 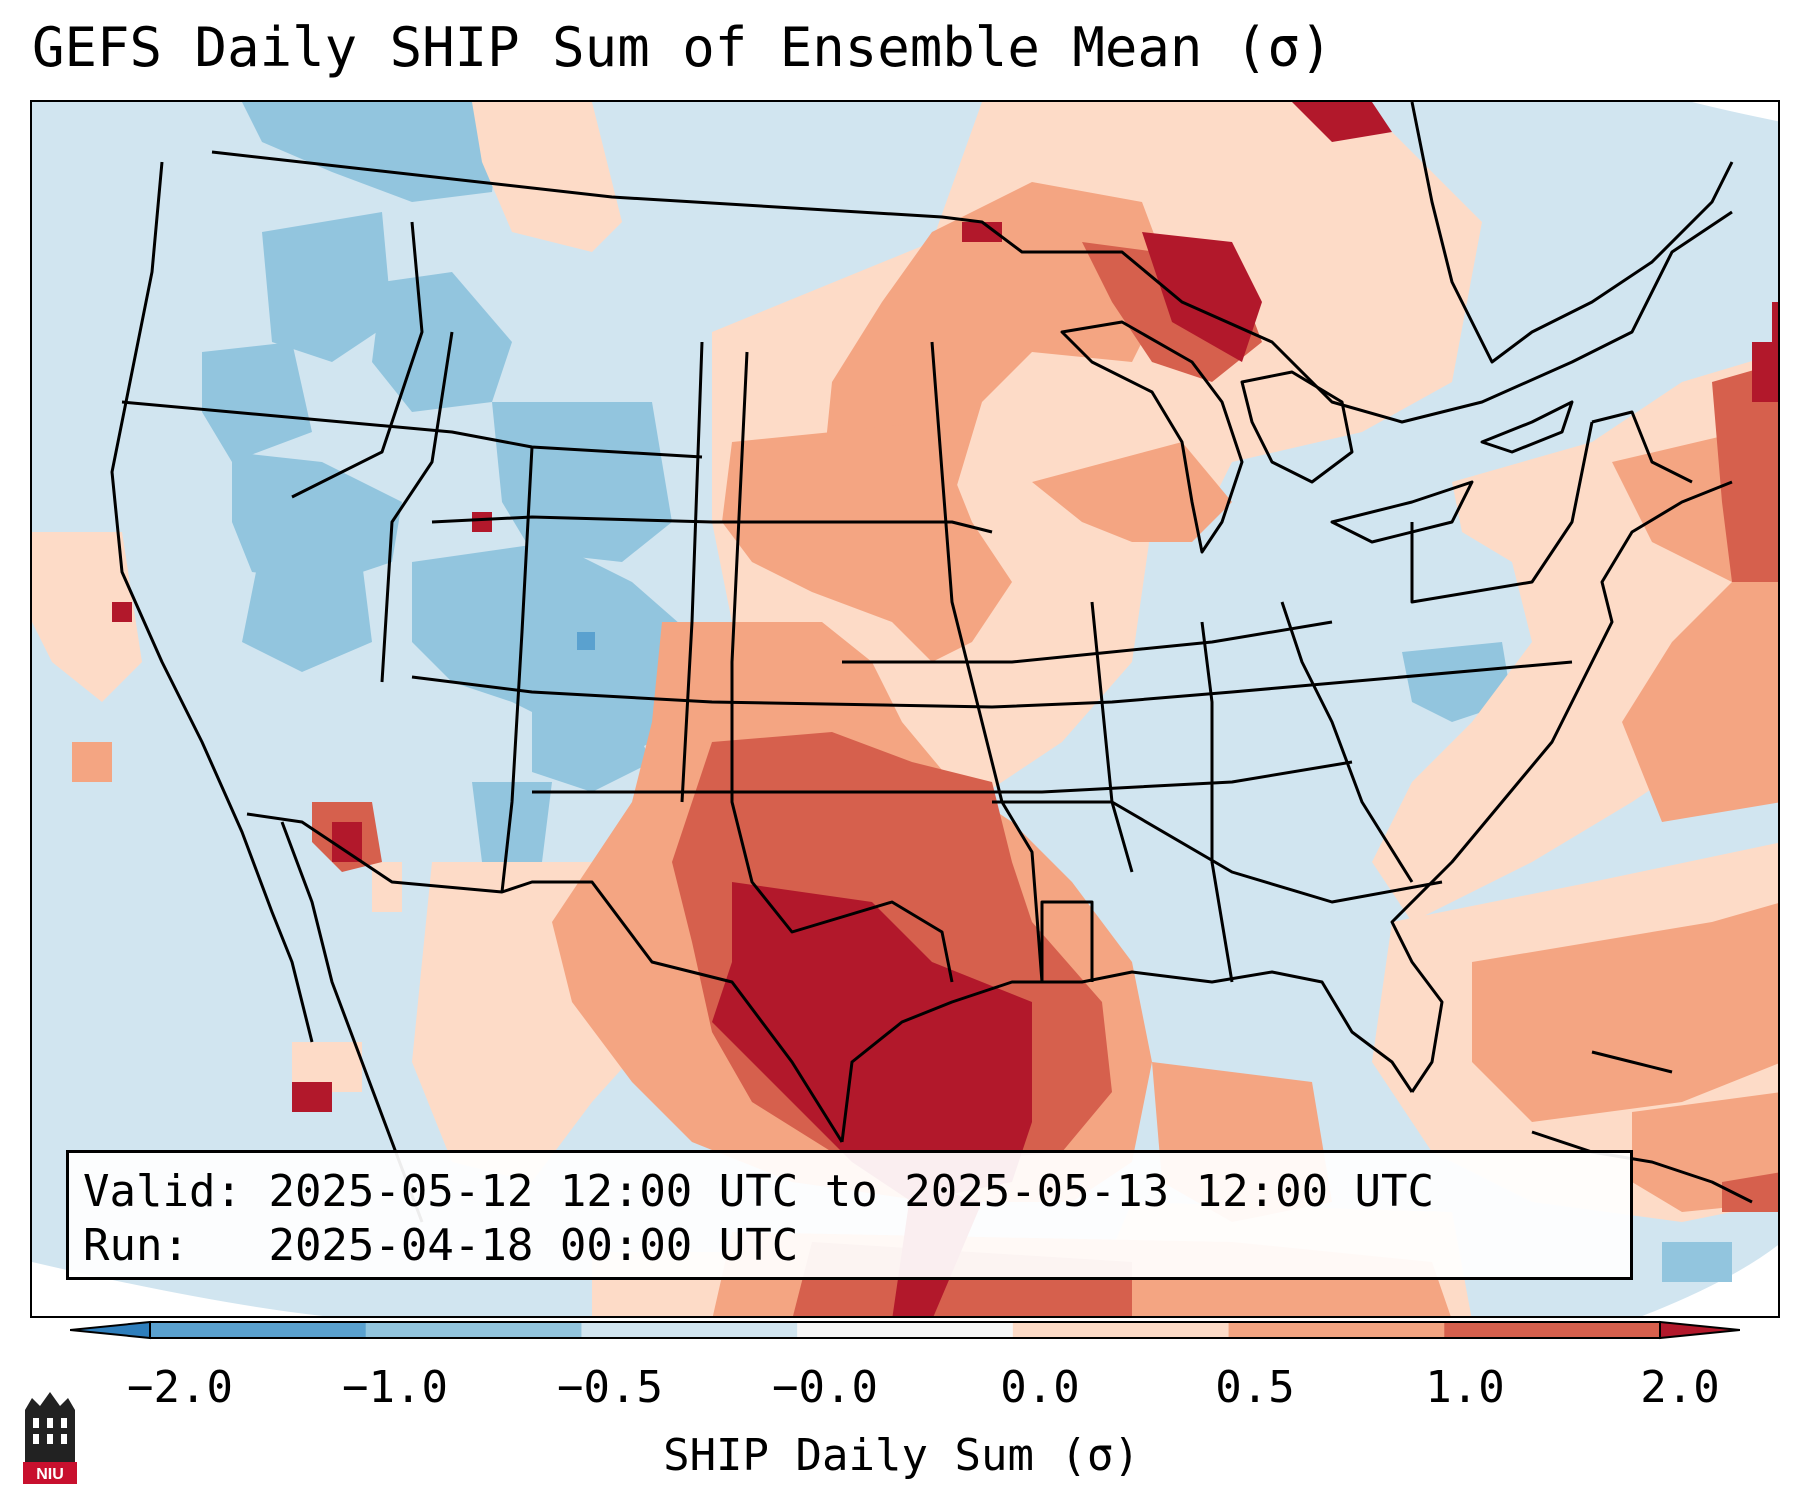 I want to click on negative-anomaly-cell, so click(x=586, y=641).